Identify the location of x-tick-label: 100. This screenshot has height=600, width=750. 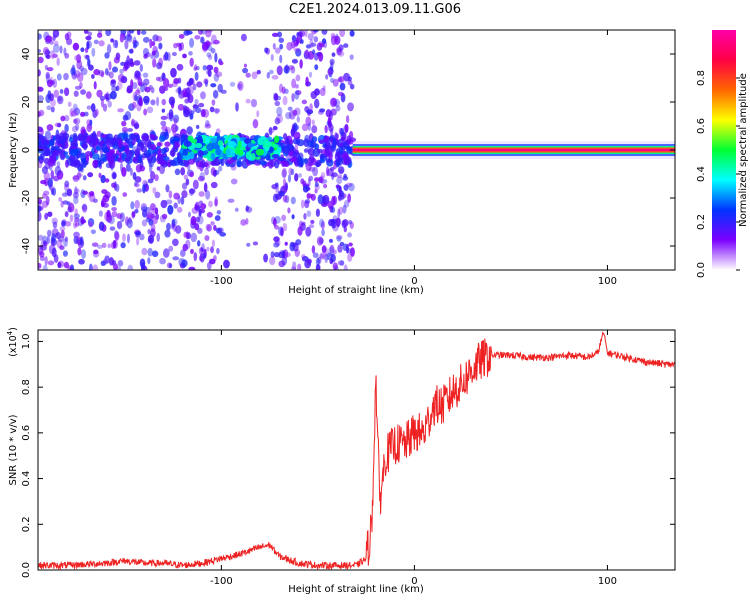
(607, 281).